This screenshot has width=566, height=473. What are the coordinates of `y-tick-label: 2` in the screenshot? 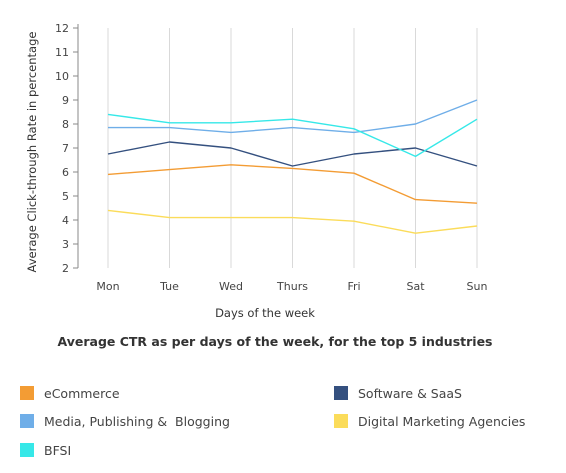 It's located at (65, 268).